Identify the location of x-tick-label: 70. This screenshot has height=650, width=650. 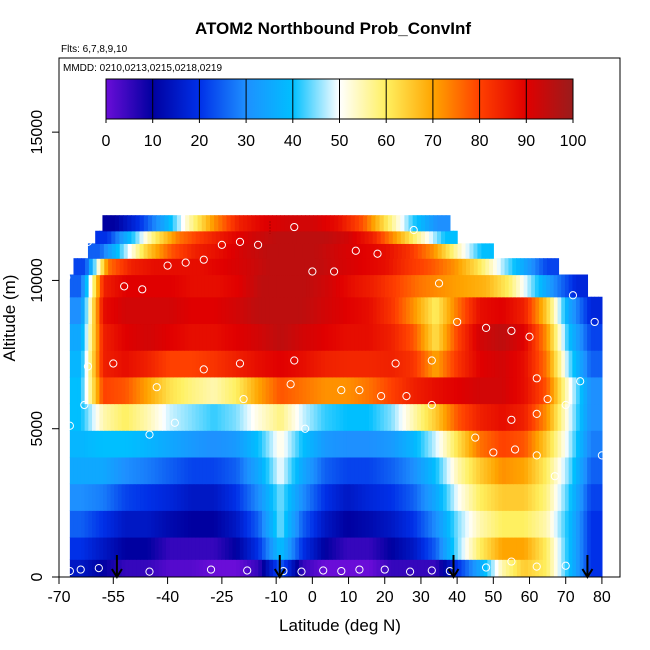
(566, 597).